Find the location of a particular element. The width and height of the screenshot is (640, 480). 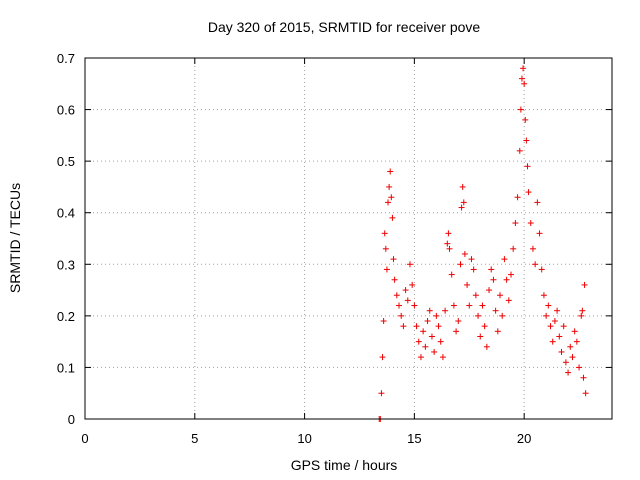

y-tick-label: 0.3 is located at coordinates (66, 264).